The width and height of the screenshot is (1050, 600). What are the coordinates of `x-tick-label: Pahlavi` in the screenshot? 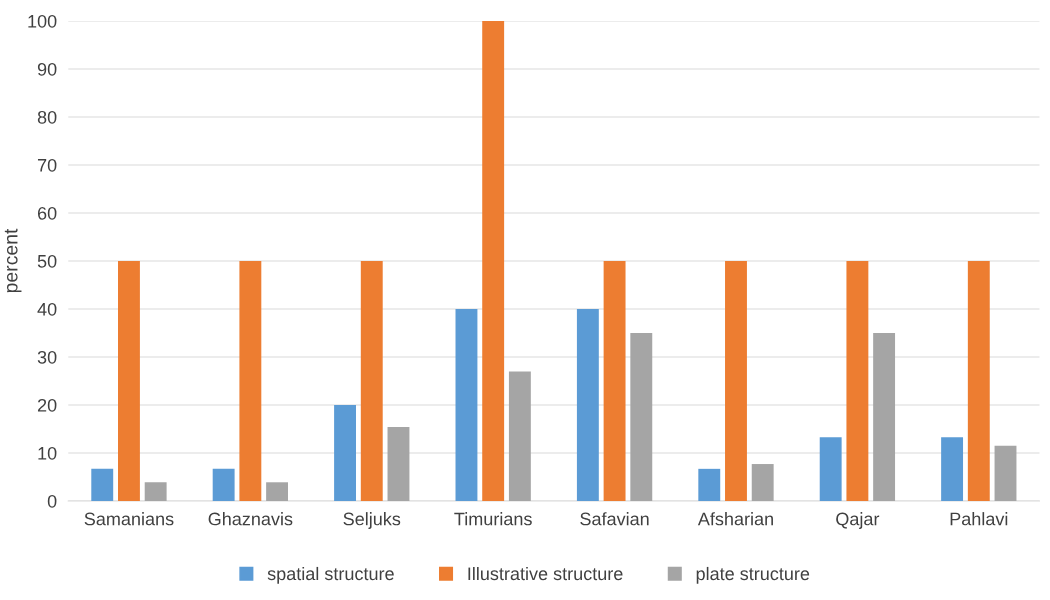 It's located at (979, 519).